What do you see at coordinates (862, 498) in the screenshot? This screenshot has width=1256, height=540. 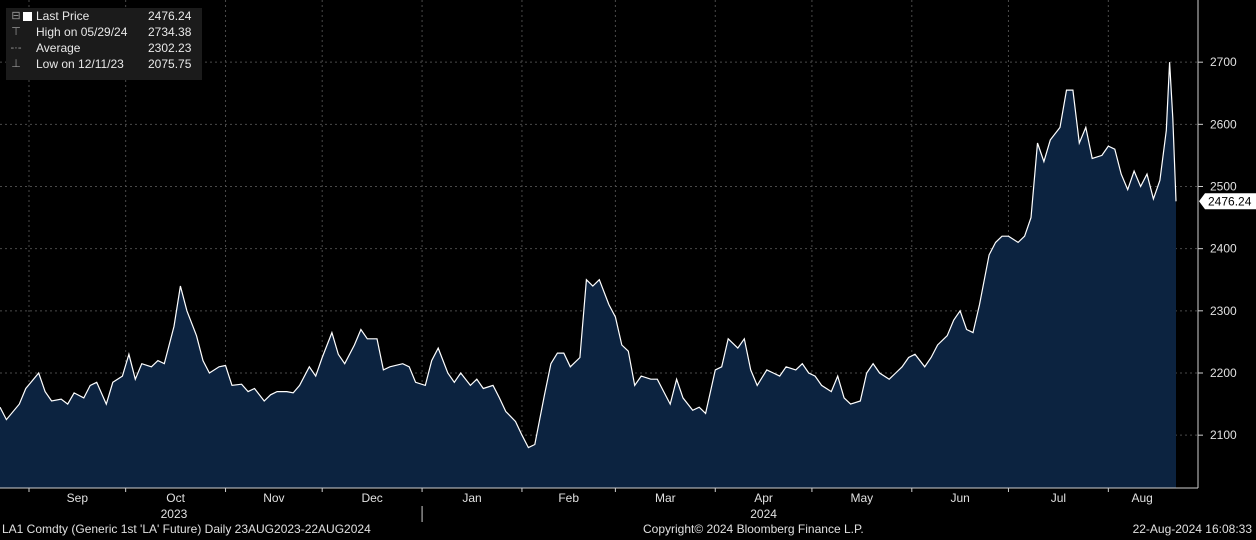 I see `x-tick-label: May` at bounding box center [862, 498].